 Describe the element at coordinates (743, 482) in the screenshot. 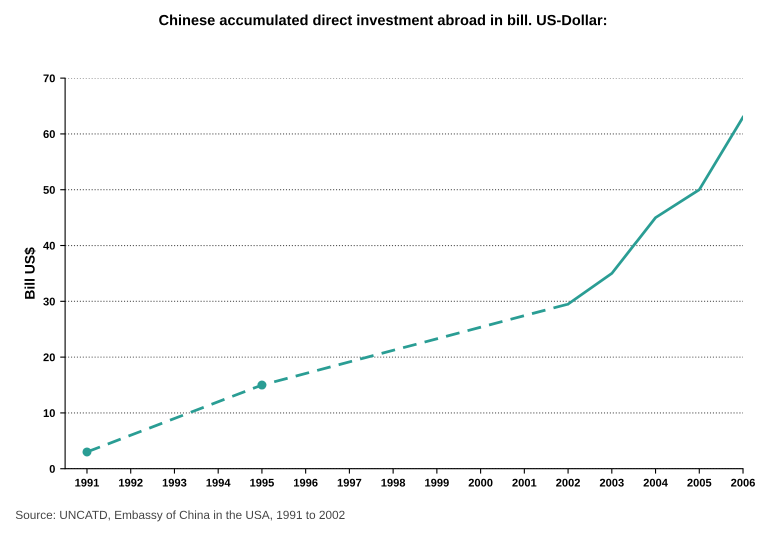

I see `x-tick-label: 2006` at that location.